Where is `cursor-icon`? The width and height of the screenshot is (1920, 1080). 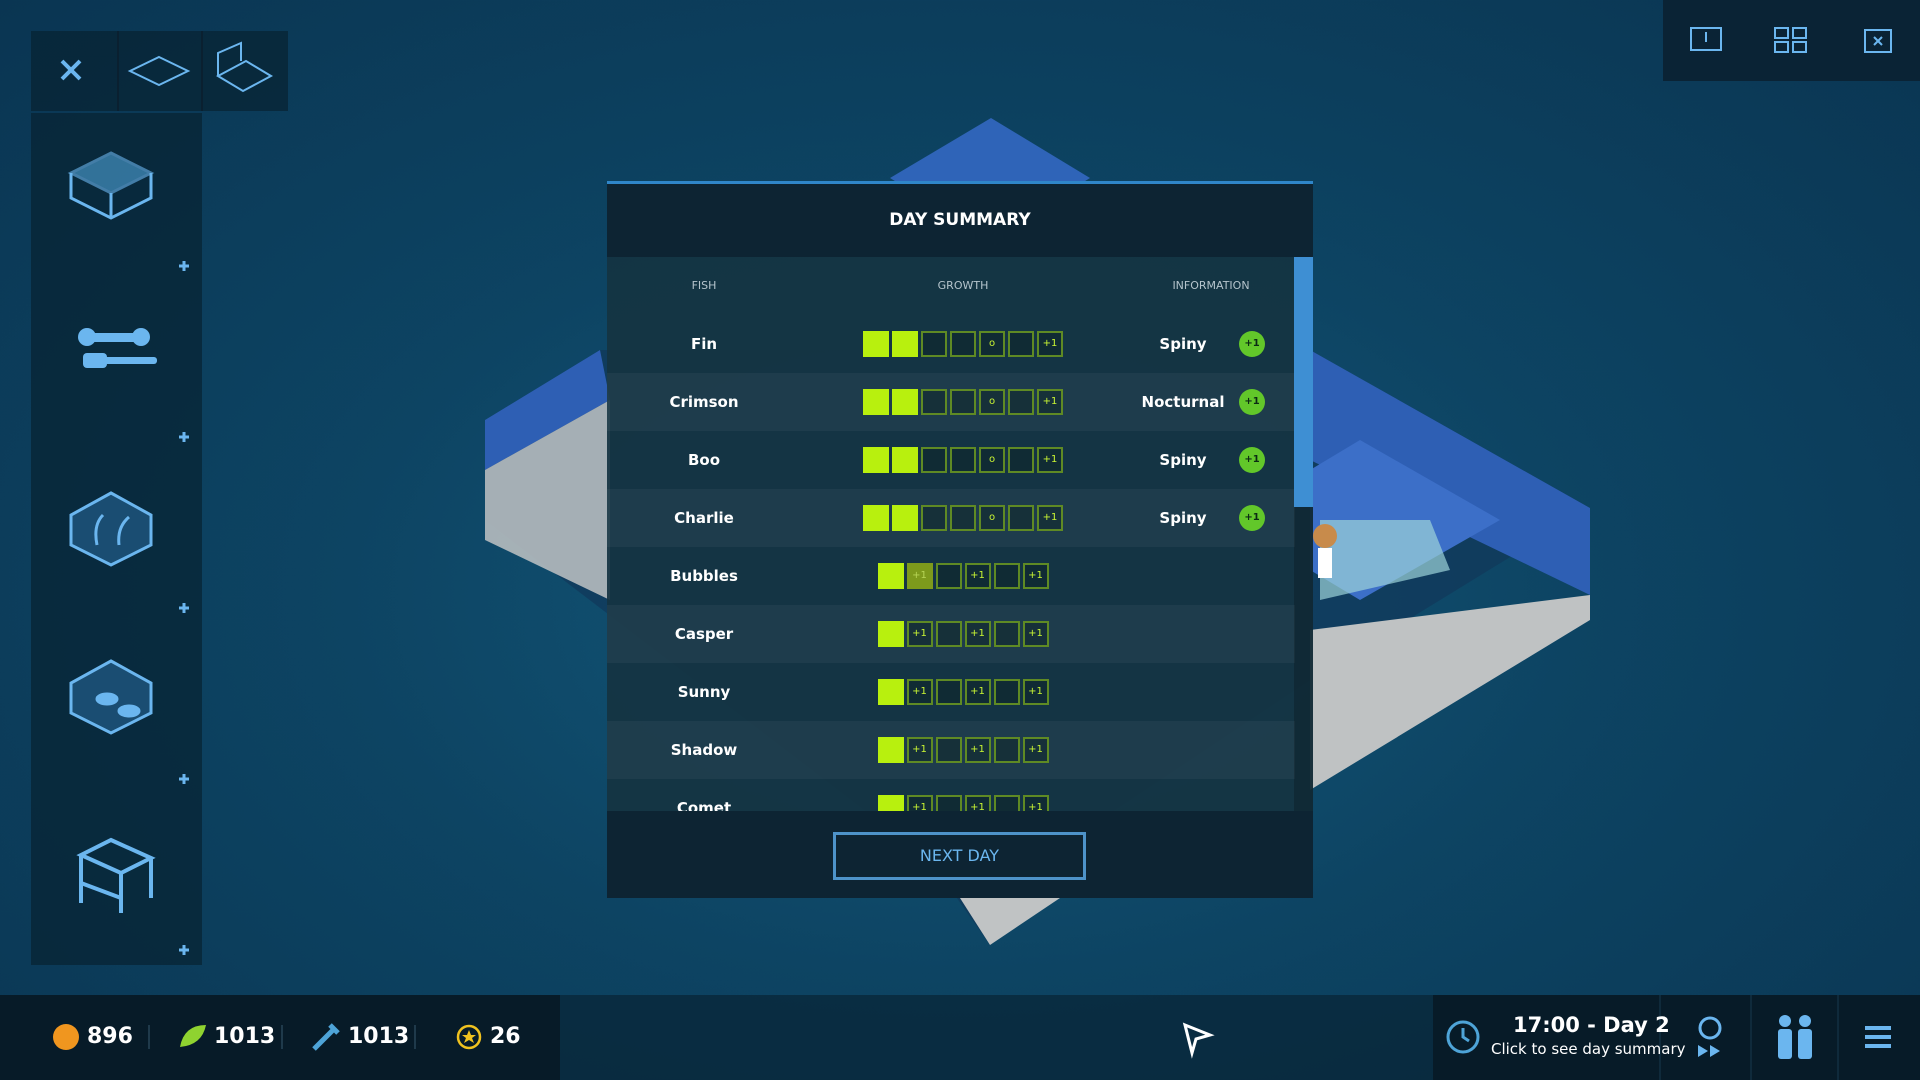 cursor-icon is located at coordinates (1198, 1040).